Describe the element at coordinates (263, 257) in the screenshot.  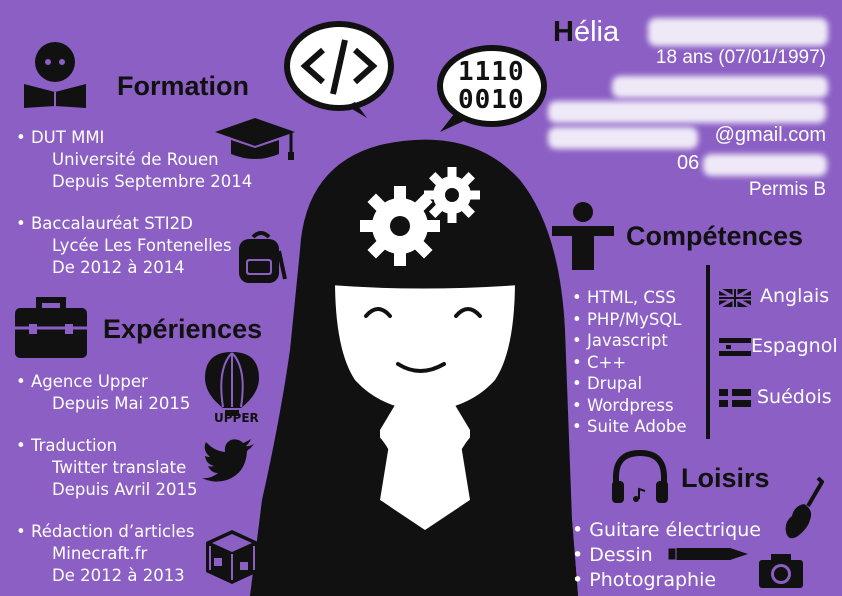
I see `backpack-icon` at that location.